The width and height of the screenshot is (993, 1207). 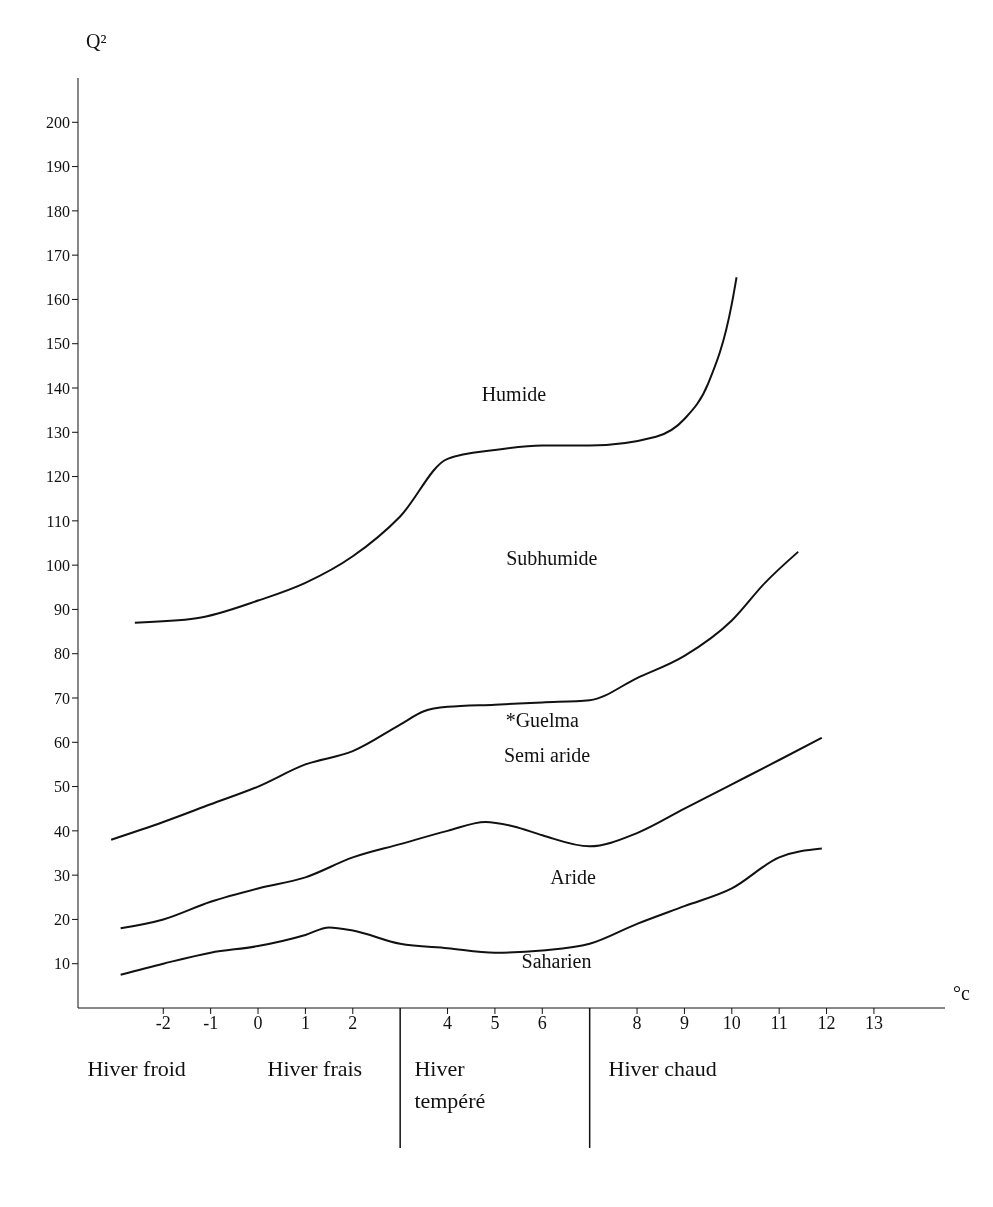 I want to click on x-tick-label: 4, so click(x=448, y=1022).